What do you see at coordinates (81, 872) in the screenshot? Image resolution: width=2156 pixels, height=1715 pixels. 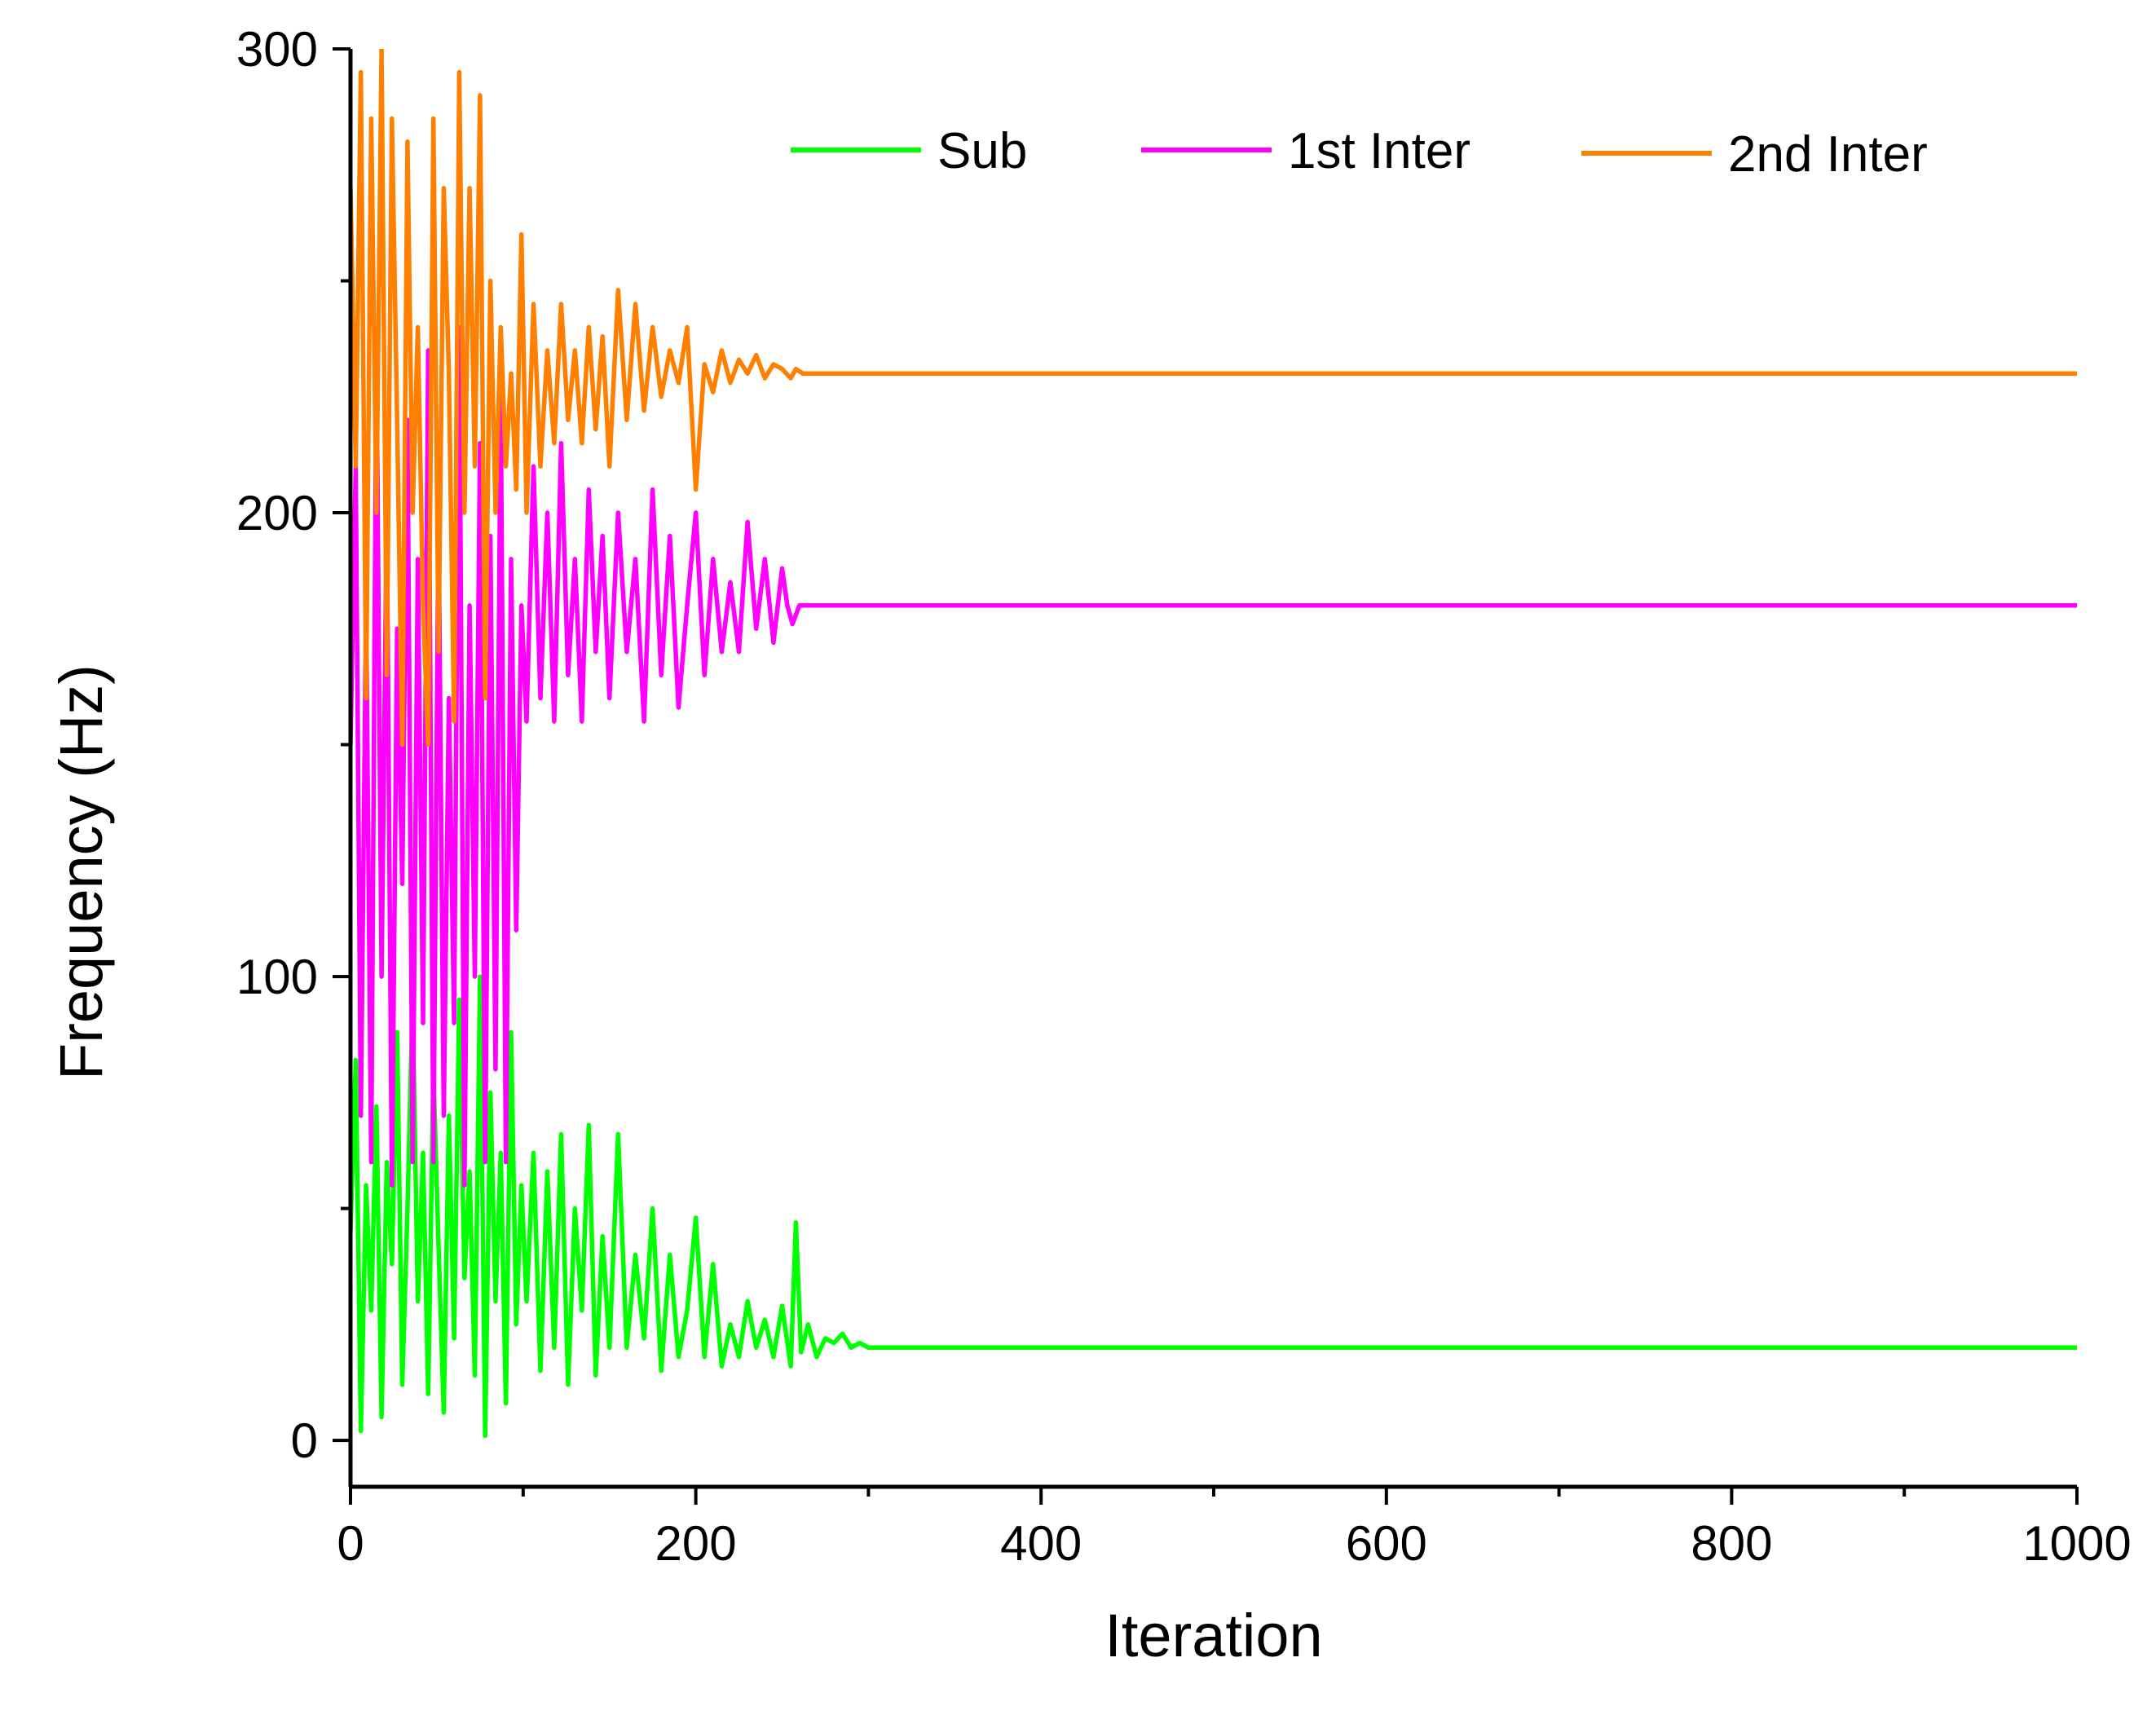 I see `y-axis-title: Frequency (Hz)` at bounding box center [81, 872].